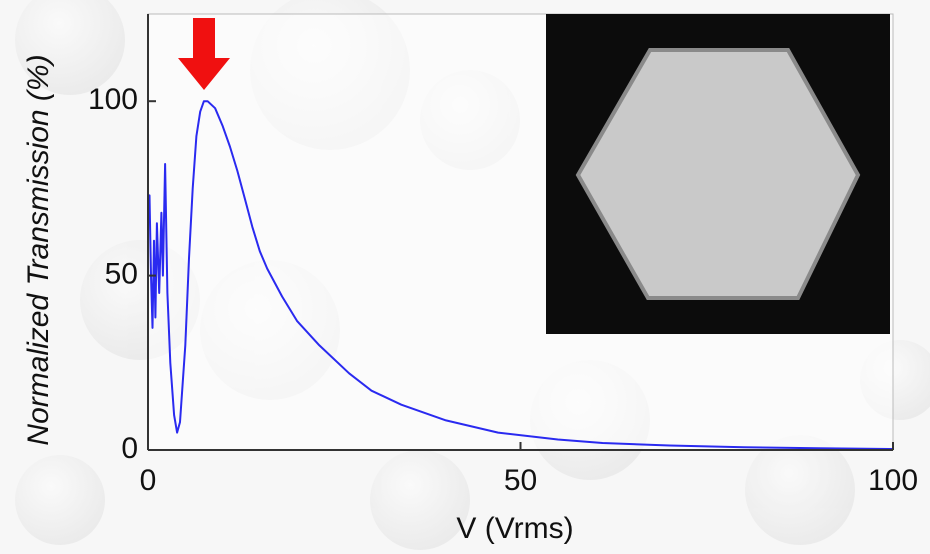 The image size is (930, 554). What do you see at coordinates (148, 480) in the screenshot?
I see `x-tick-label: 0` at bounding box center [148, 480].